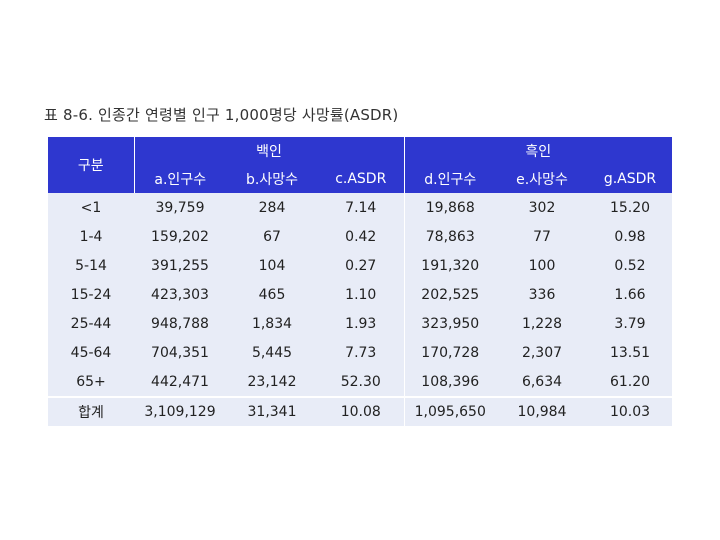  I want to click on white-asdr-cell: 7.14, so click(361, 207).